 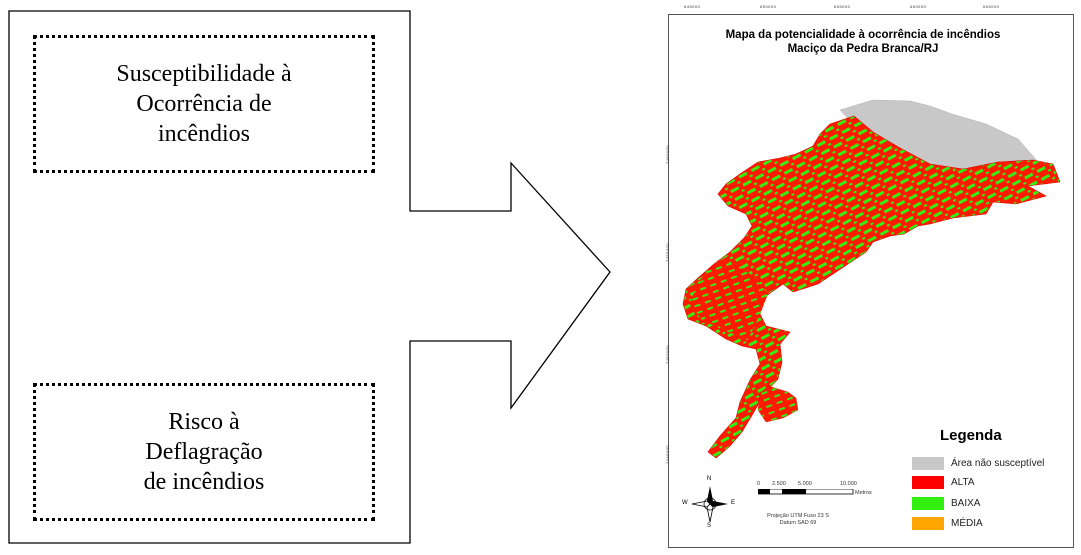 What do you see at coordinates (863, 493) in the screenshot?
I see `scale-unit: Metros` at bounding box center [863, 493].